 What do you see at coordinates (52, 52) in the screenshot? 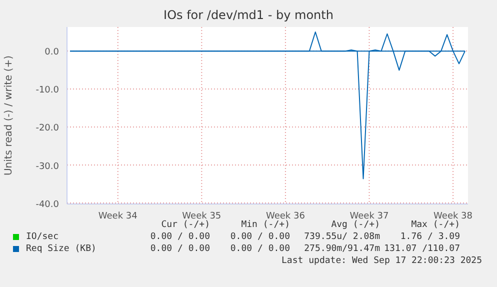
I see `y-tick-label: 0.0` at bounding box center [52, 52].